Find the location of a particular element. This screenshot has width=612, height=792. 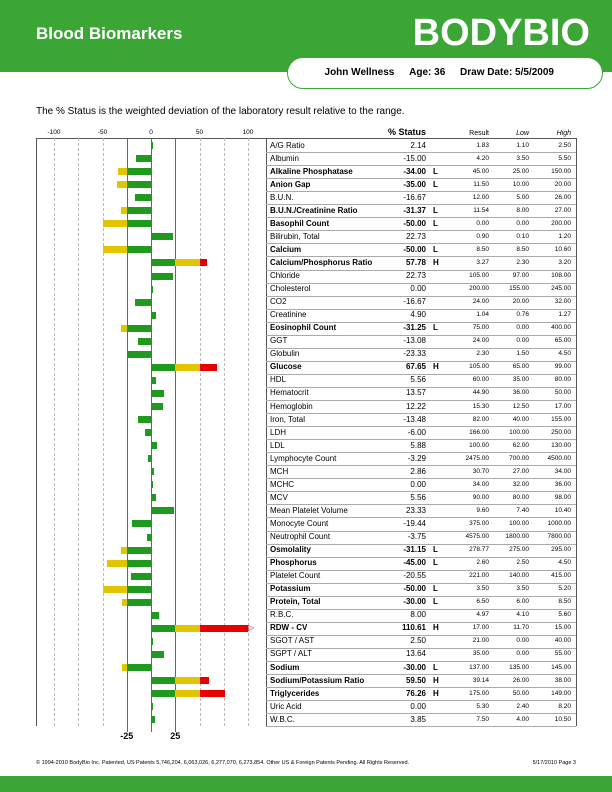

biomarker-name: MCH is located at coordinates (279, 471).